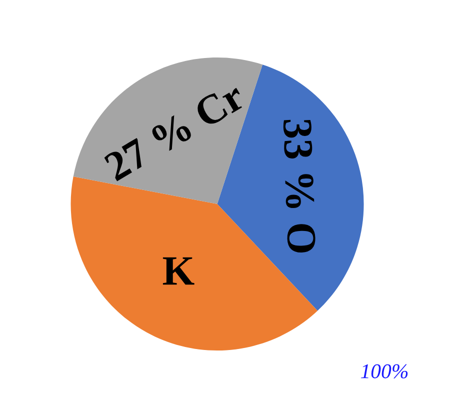  Describe the element at coordinates (178, 271) in the screenshot. I see `slice-label: K` at that location.